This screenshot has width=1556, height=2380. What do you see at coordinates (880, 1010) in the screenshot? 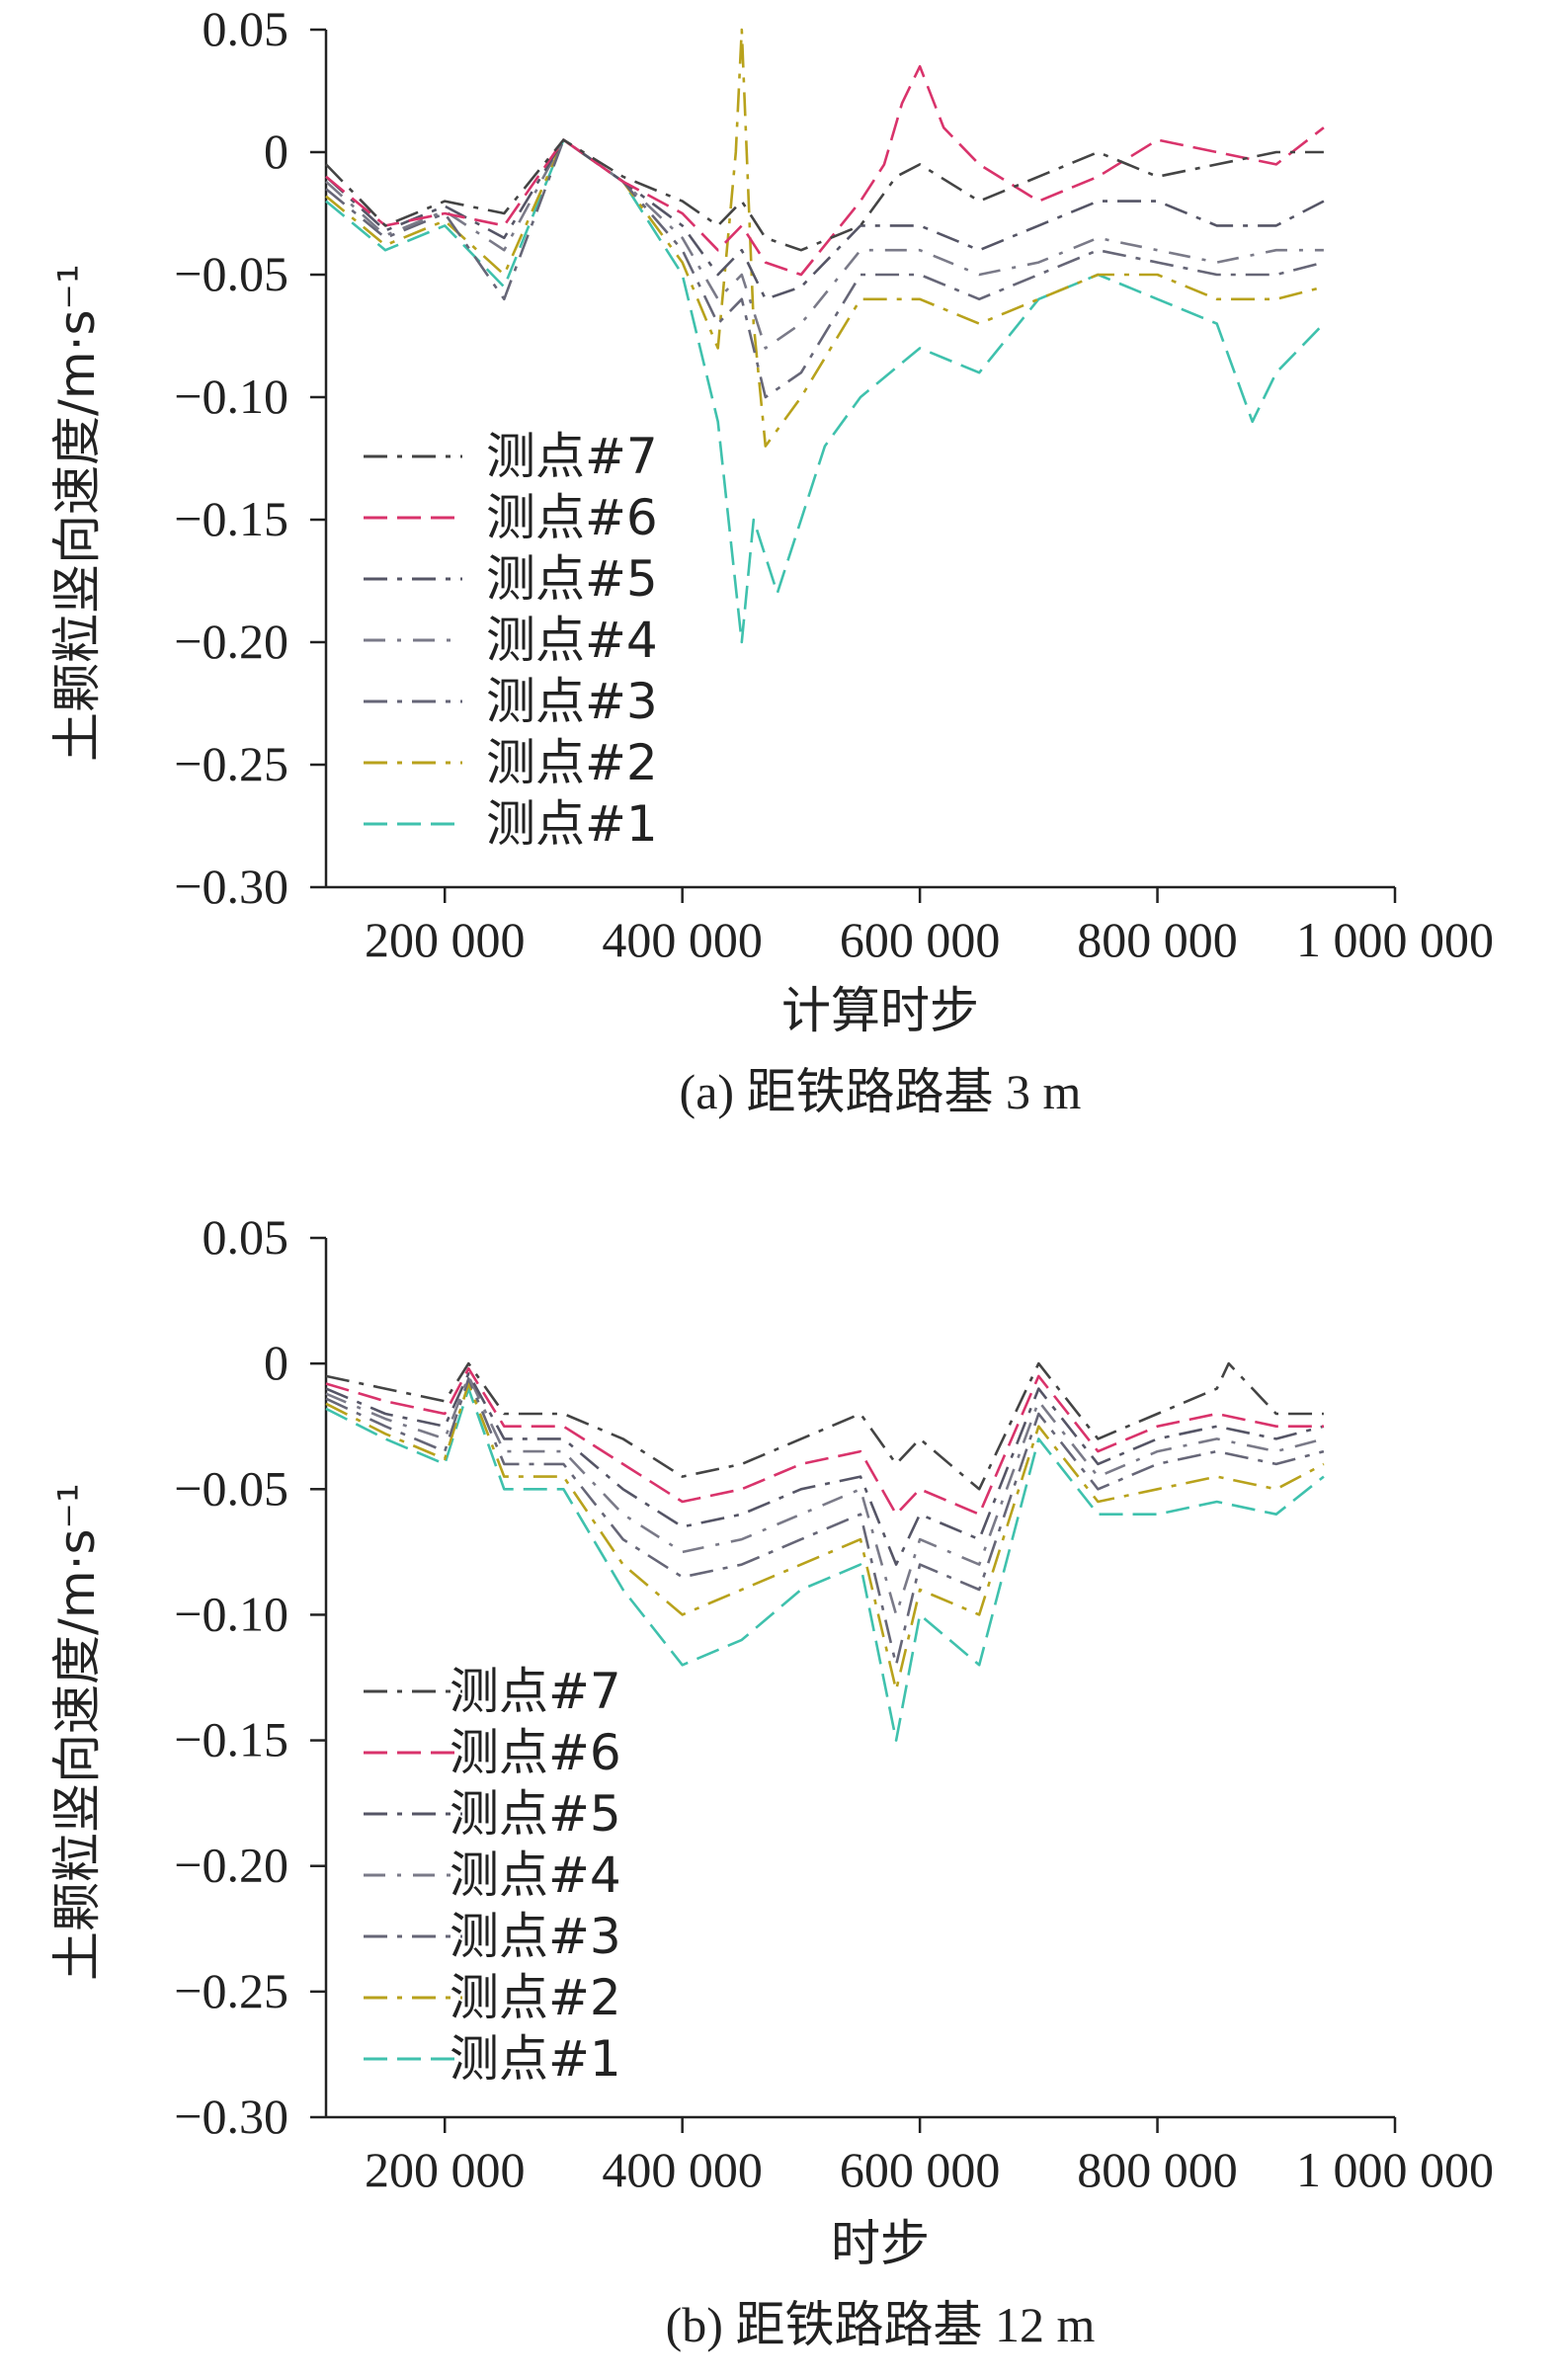
I see `x-axis-title: 计算时步` at bounding box center [880, 1010].